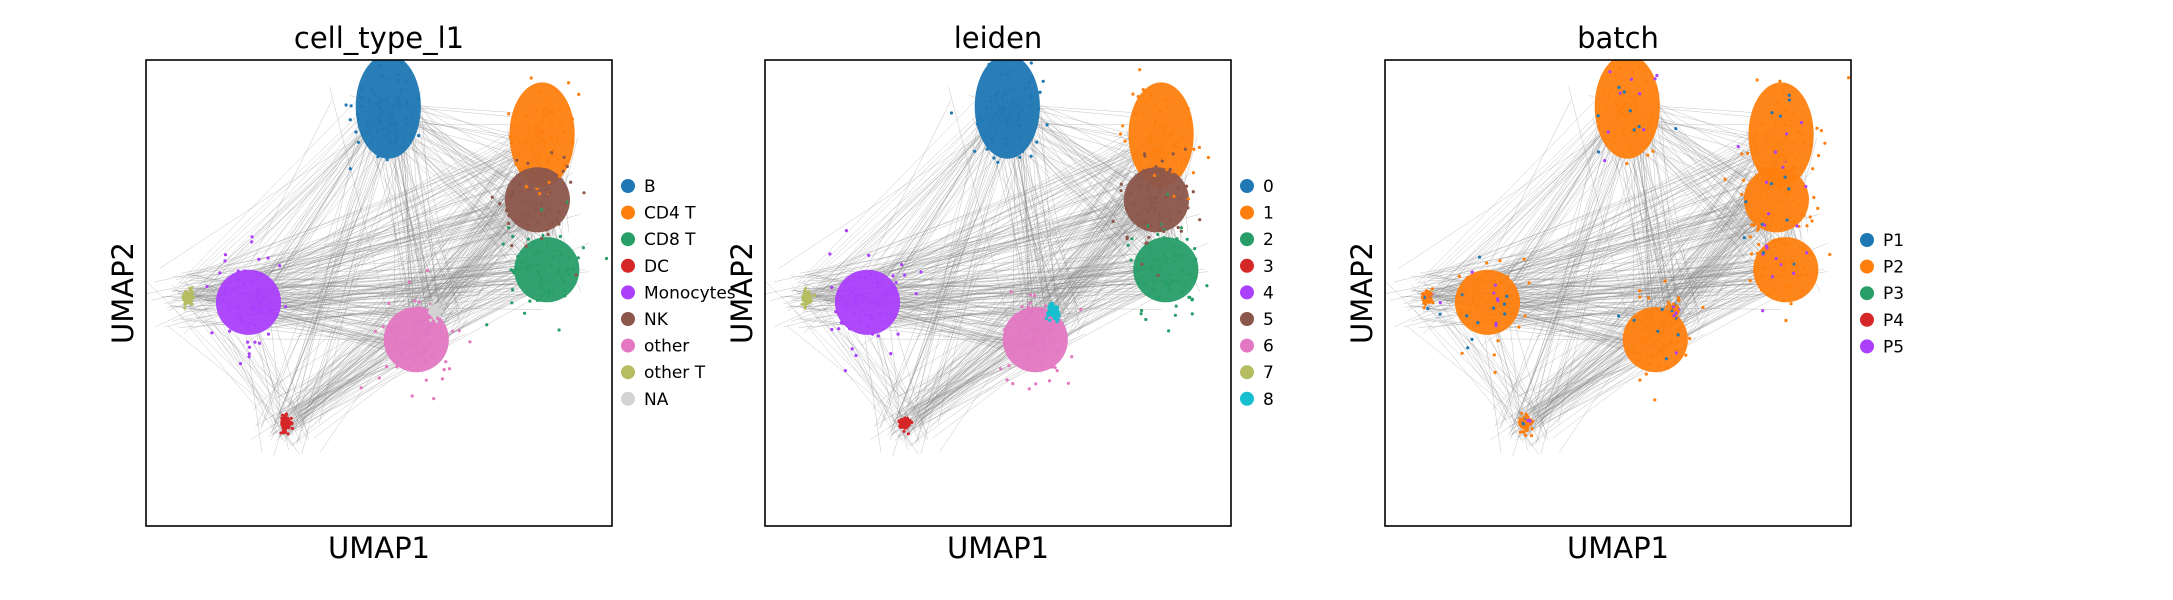 The width and height of the screenshot is (2173, 600). What do you see at coordinates (656, 320) in the screenshot?
I see `legend-label: NK` at bounding box center [656, 320].